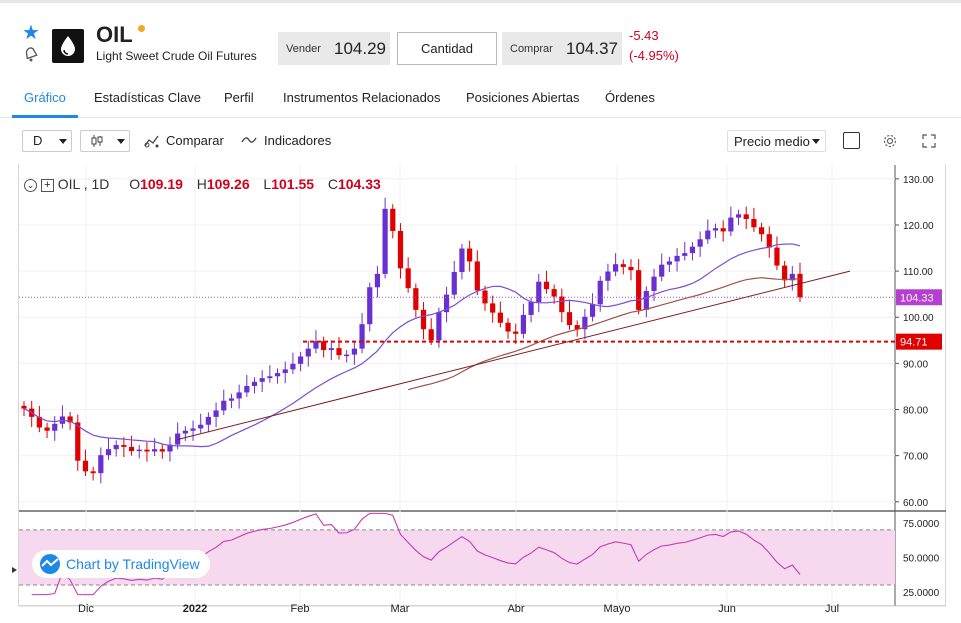  Describe the element at coordinates (121, 564) in the screenshot. I see `tradingview-watermark: Chart by TradingView` at that location.